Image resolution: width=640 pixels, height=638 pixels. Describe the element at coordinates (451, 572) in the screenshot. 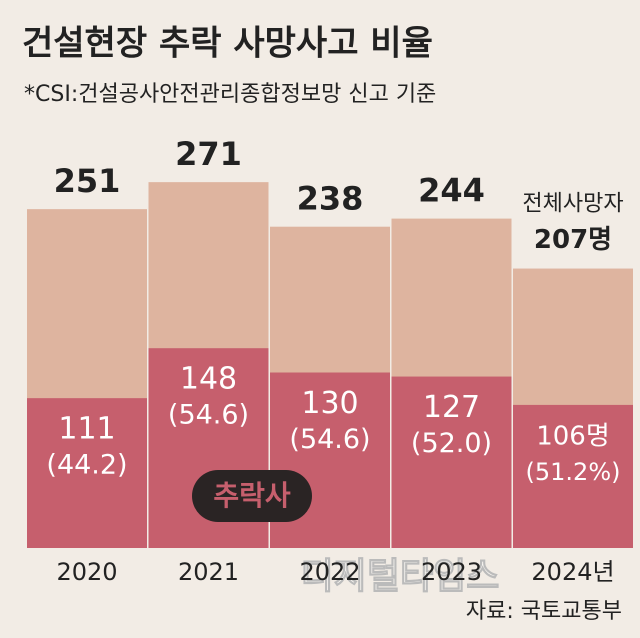

I see `x-tick-label: 2023` at that location.